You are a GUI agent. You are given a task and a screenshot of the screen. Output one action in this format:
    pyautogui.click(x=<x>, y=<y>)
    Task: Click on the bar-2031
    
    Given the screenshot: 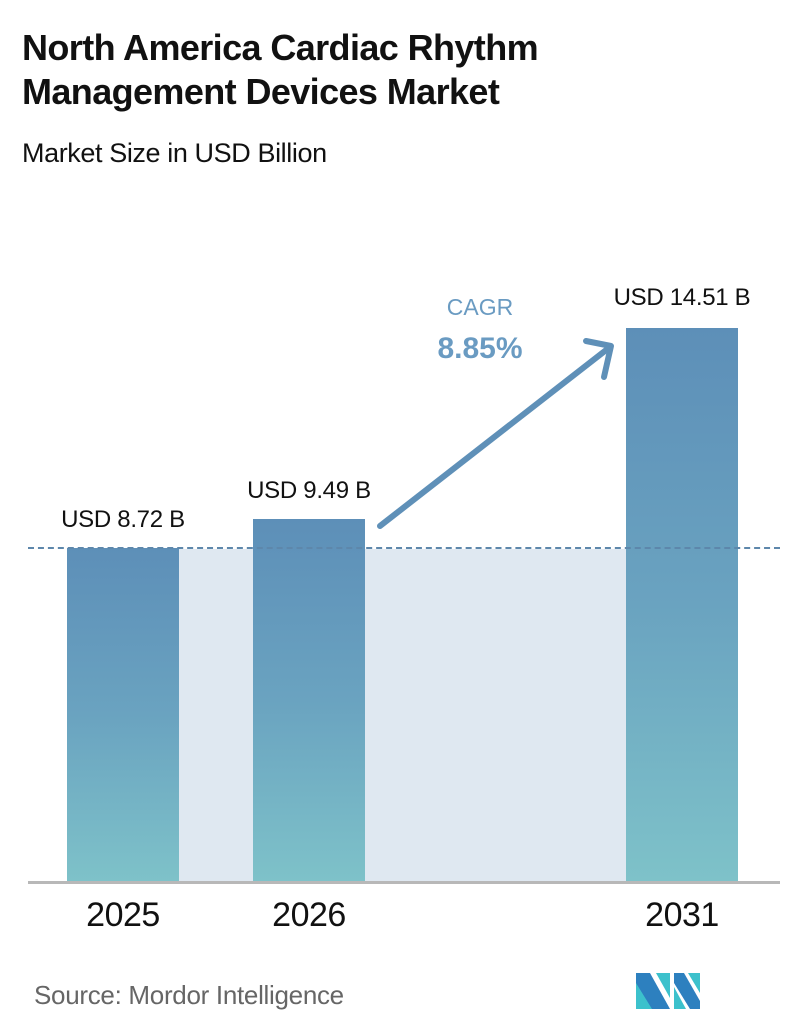 What is the action you would take?
    pyautogui.click(x=682, y=605)
    